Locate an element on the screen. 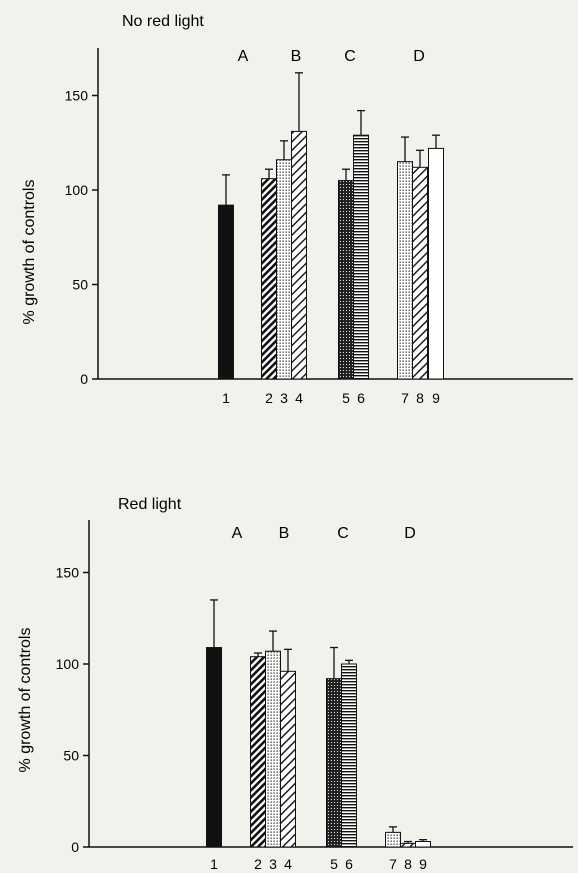  chart-title: Red light is located at coordinates (150, 504).